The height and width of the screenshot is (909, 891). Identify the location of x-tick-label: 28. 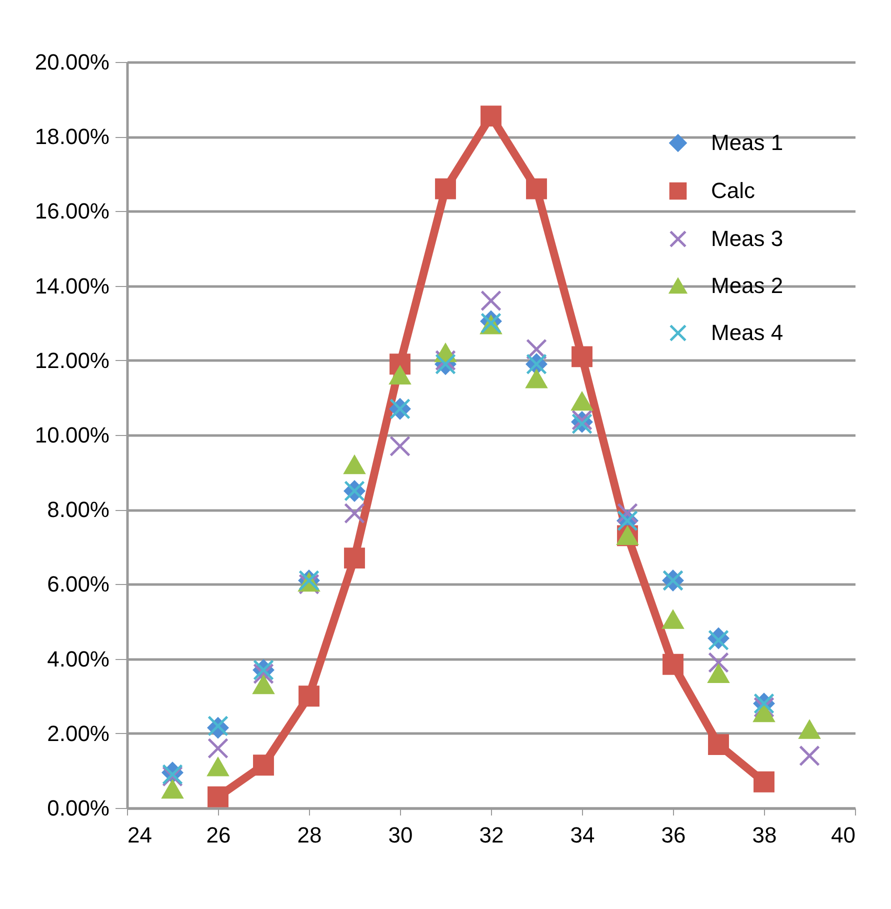
(309, 835).